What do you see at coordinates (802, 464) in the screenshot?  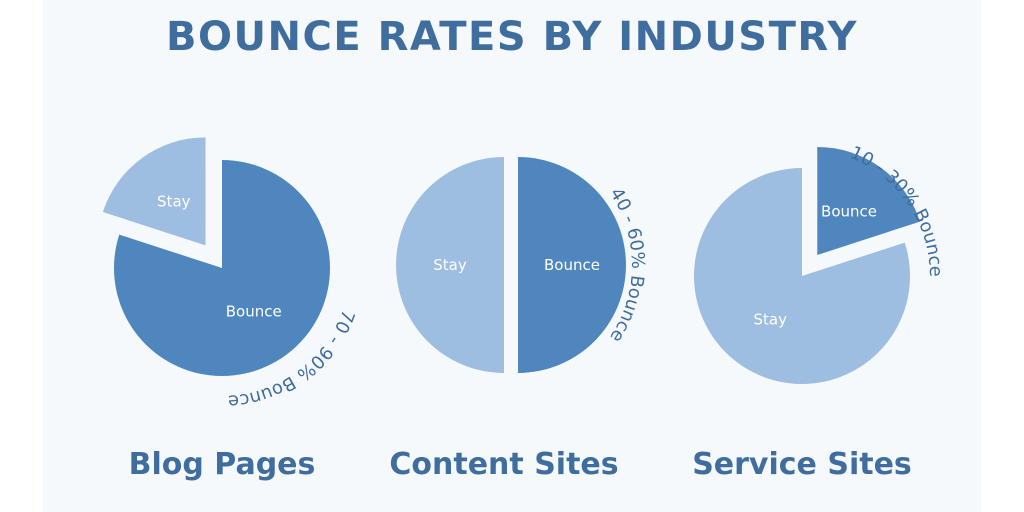 I see `pie-caption: Service Sites` at bounding box center [802, 464].